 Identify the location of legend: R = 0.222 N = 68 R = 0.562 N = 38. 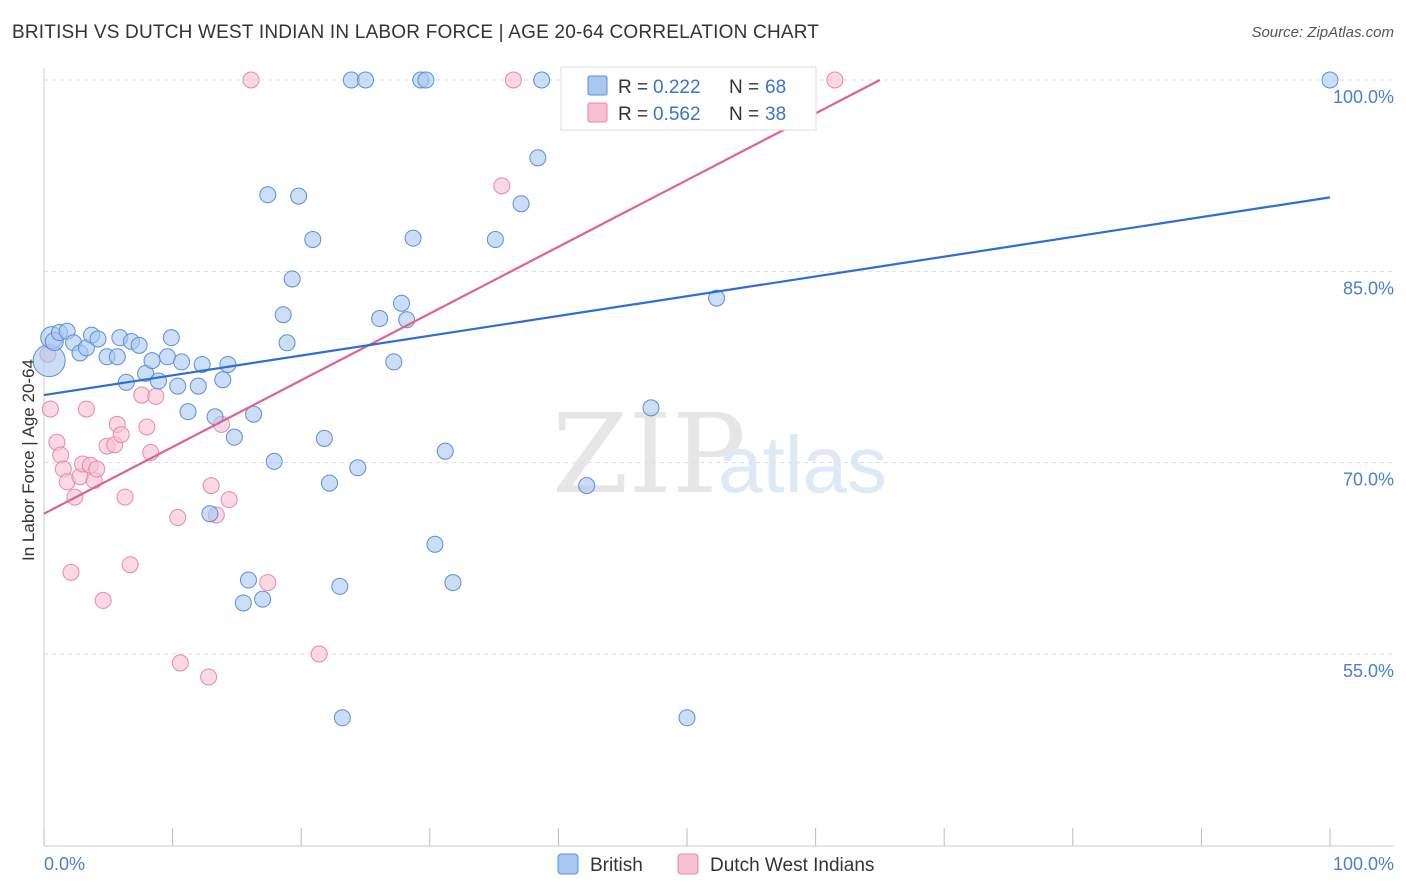
(688, 98).